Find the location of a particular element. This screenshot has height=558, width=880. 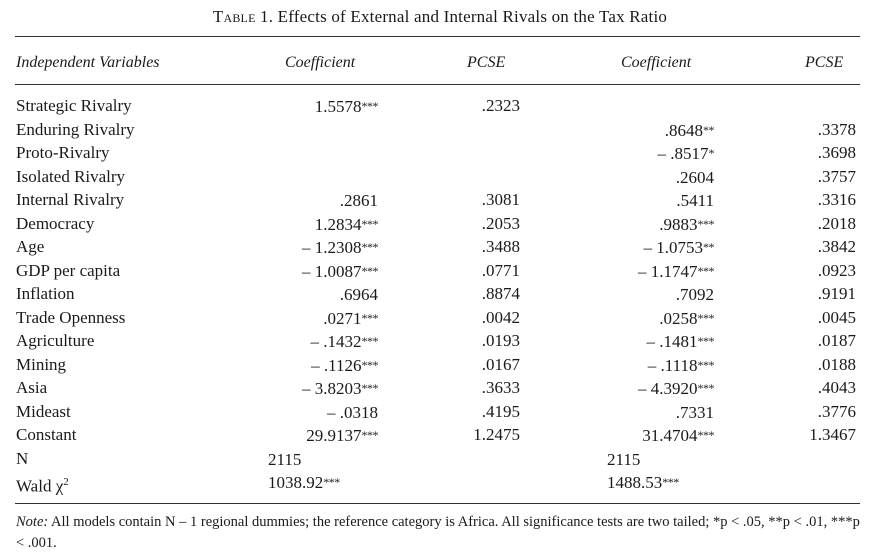

coefficient-2-cell: – .1118*** is located at coordinates (681, 365).